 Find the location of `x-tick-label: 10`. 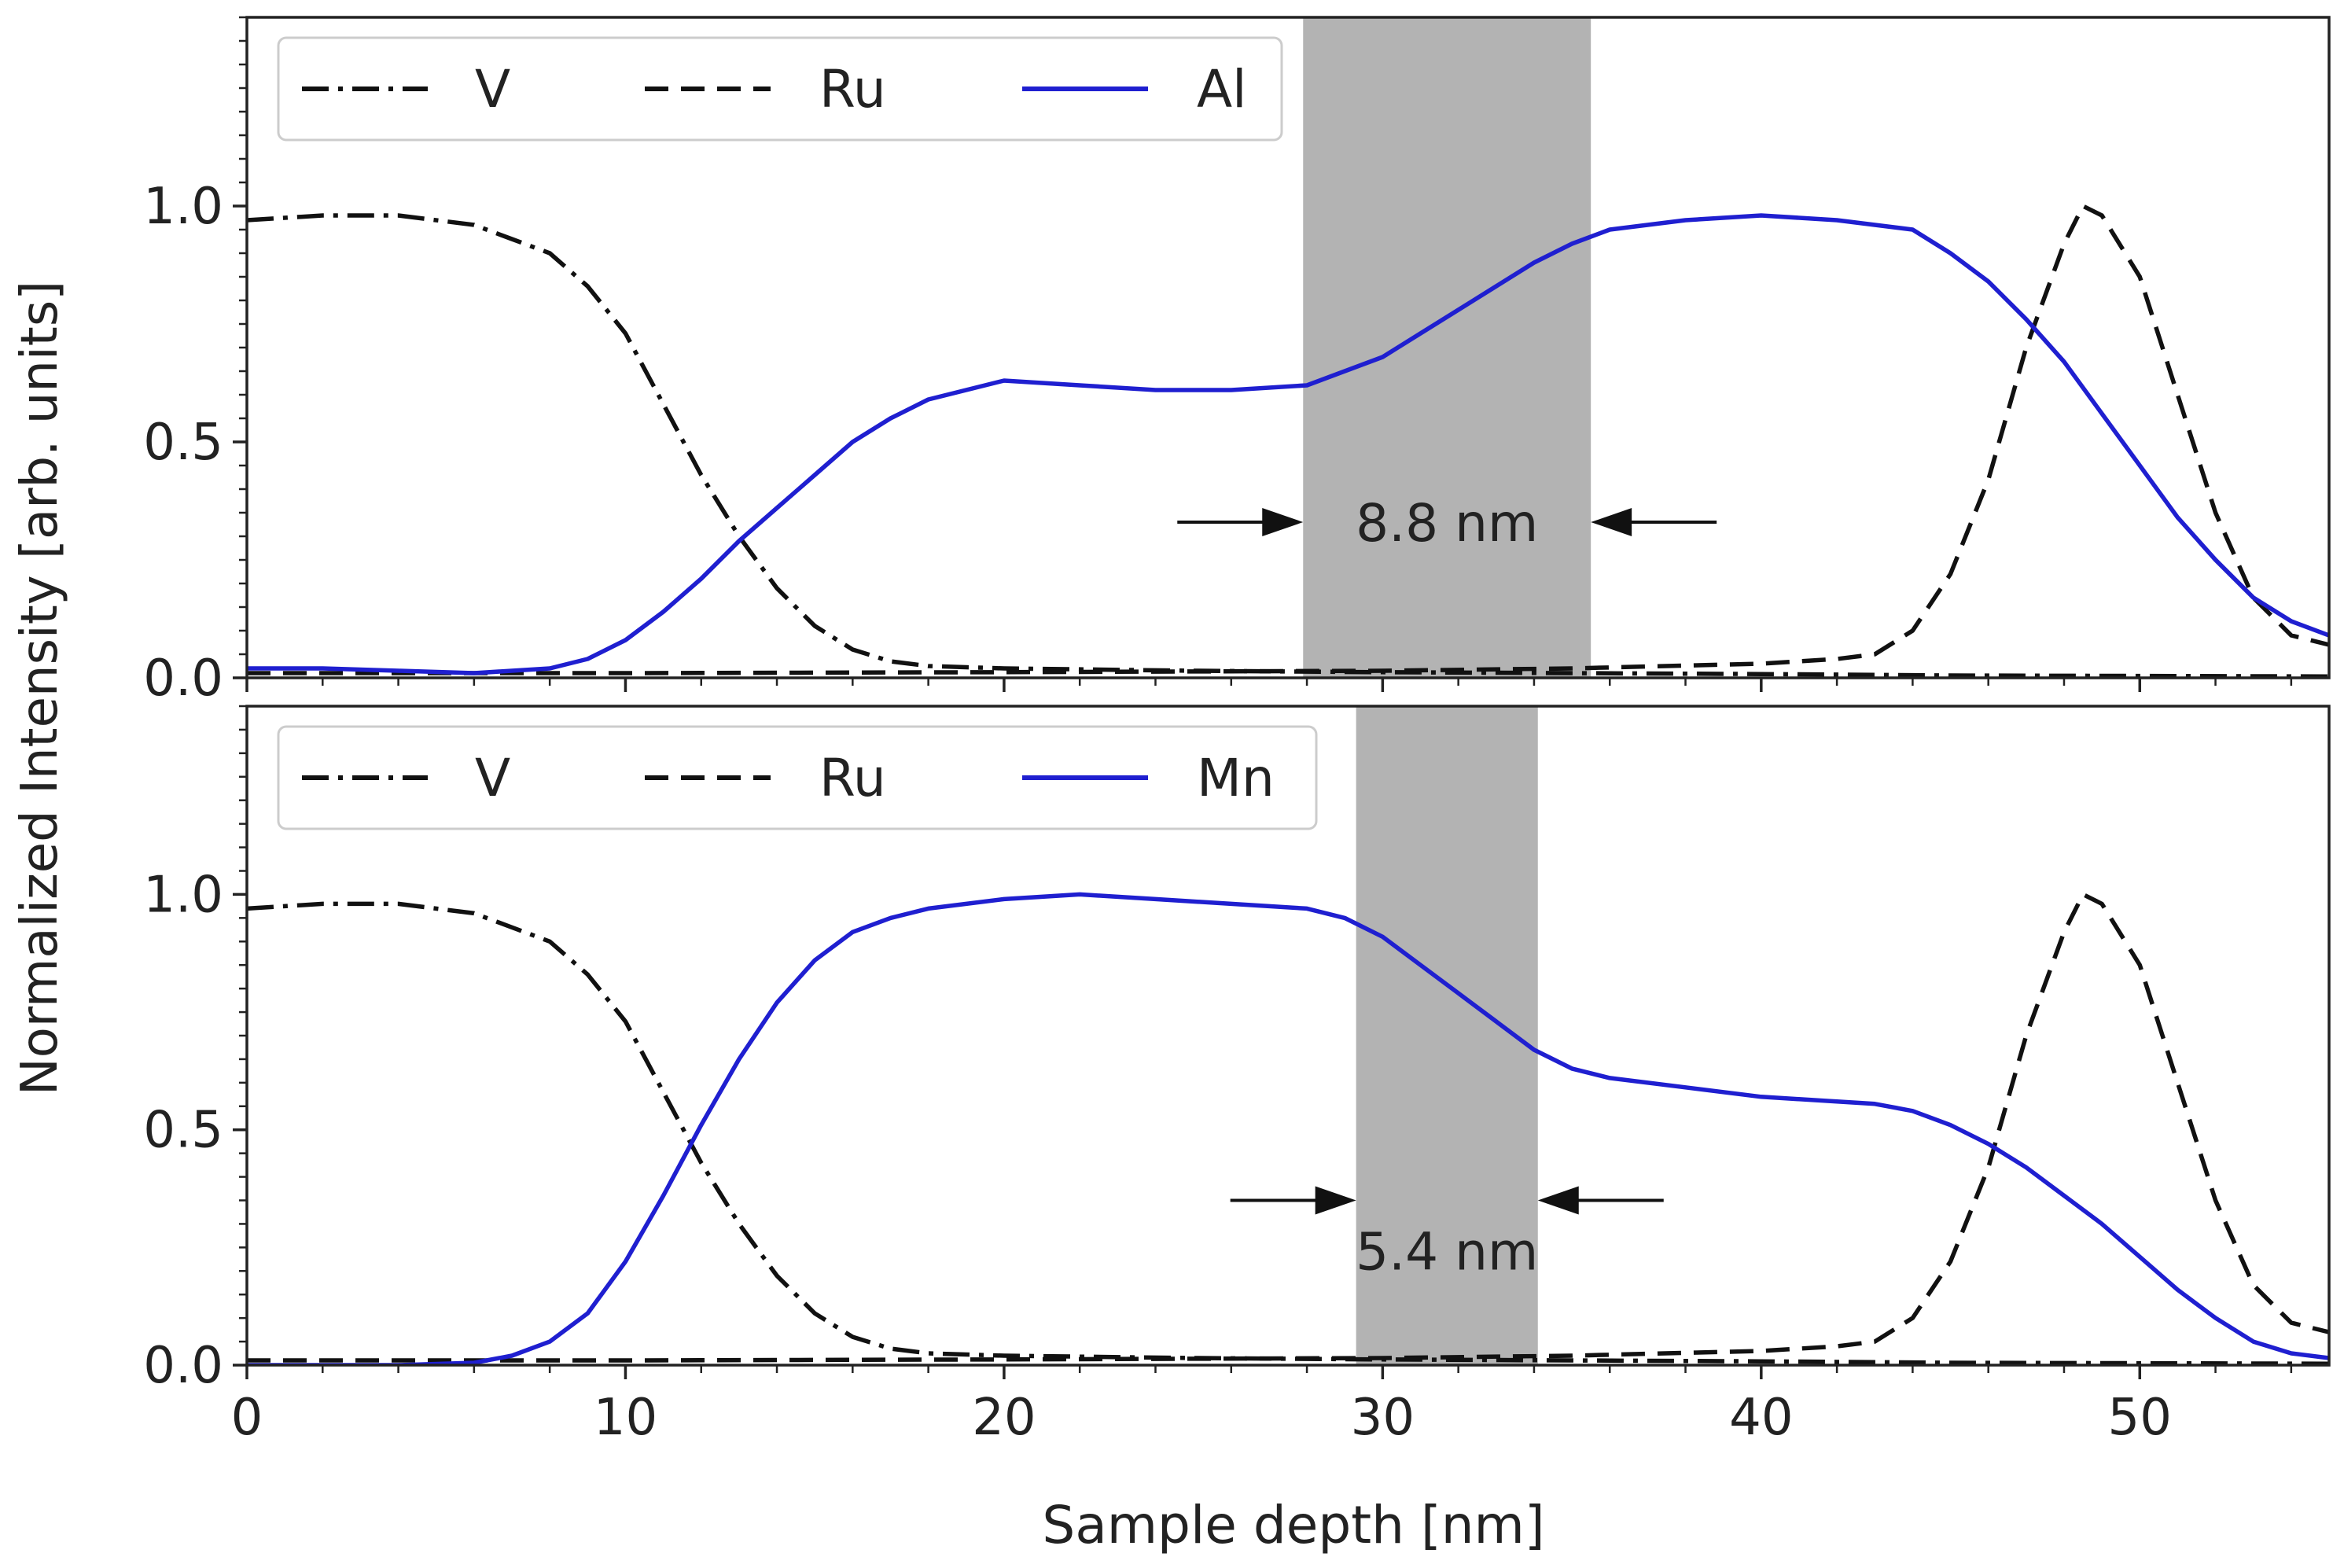

x-tick-label: 10 is located at coordinates (625, 1418).